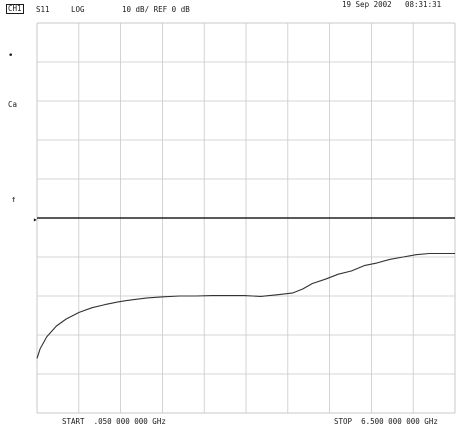 Image resolution: width=461 pixels, height=427 pixels. I want to click on start-frequency: START .050 000 000 GHz, so click(114, 421).